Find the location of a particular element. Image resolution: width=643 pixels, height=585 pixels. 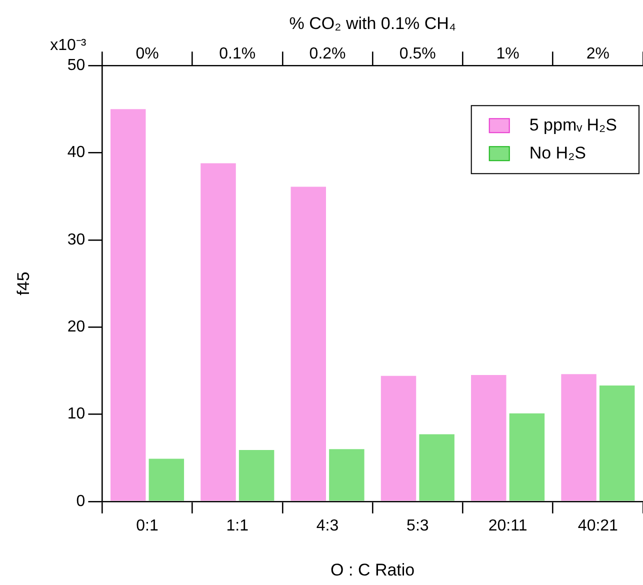

text: 0.5% is located at coordinates (417, 53).